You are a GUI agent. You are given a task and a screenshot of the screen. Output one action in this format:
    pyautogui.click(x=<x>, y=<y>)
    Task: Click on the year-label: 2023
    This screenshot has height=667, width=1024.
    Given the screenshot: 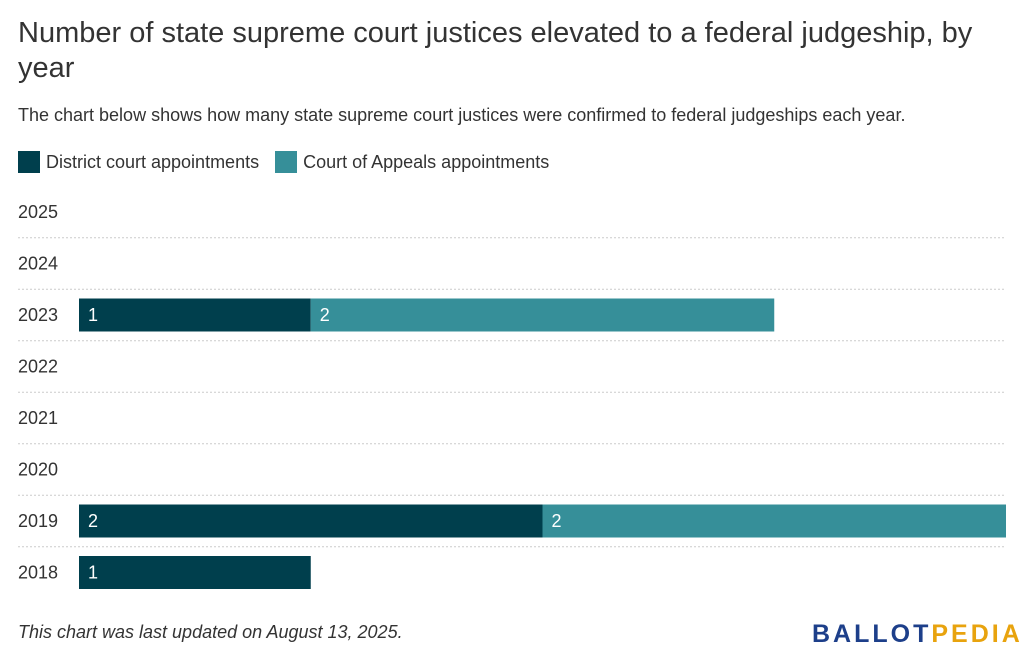 What is the action you would take?
    pyautogui.click(x=38, y=315)
    